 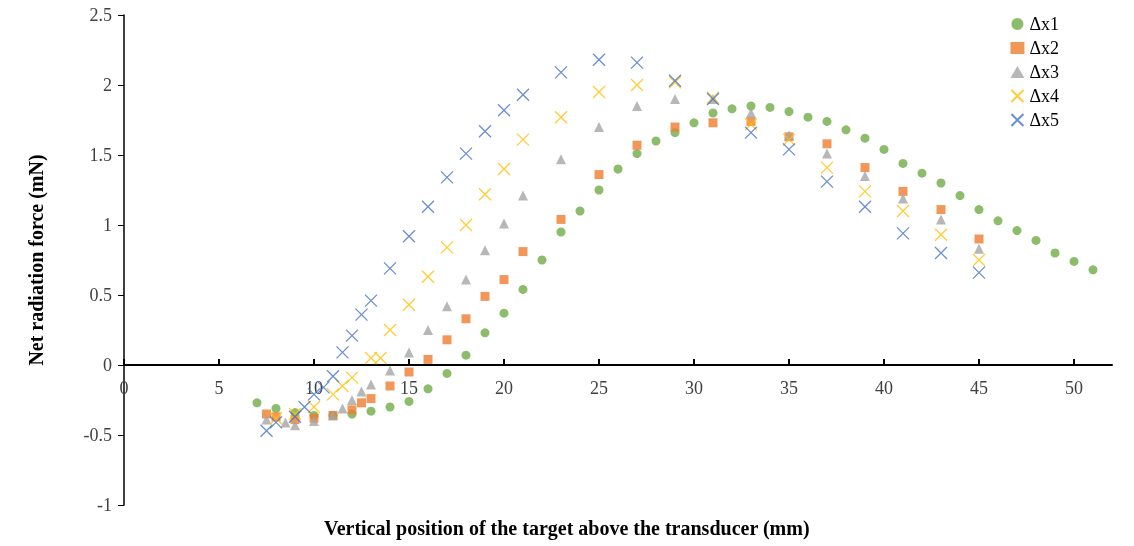 I want to click on x-tick-label: 45, so click(x=979, y=388).